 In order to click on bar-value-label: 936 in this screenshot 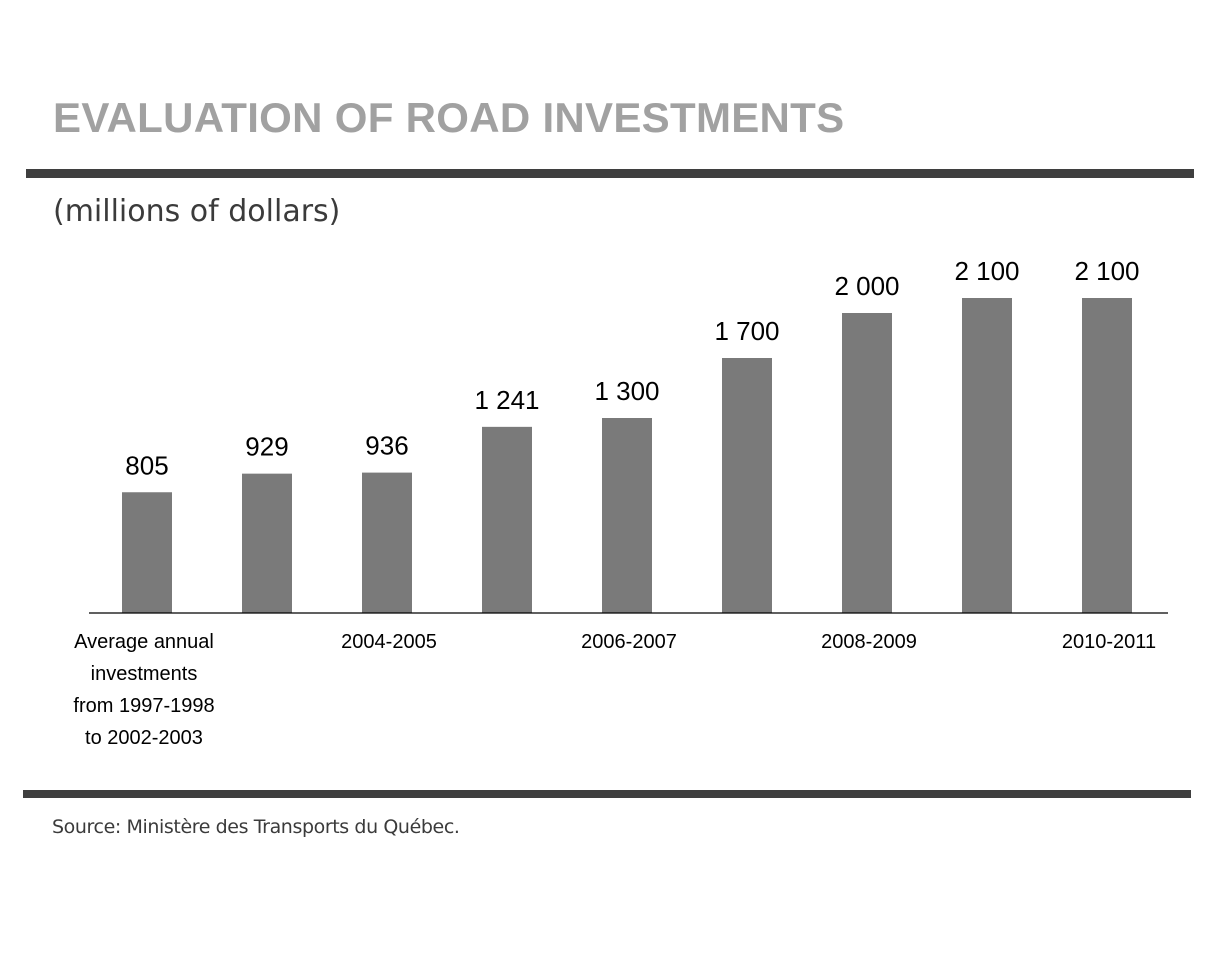, I will do `click(386, 446)`.